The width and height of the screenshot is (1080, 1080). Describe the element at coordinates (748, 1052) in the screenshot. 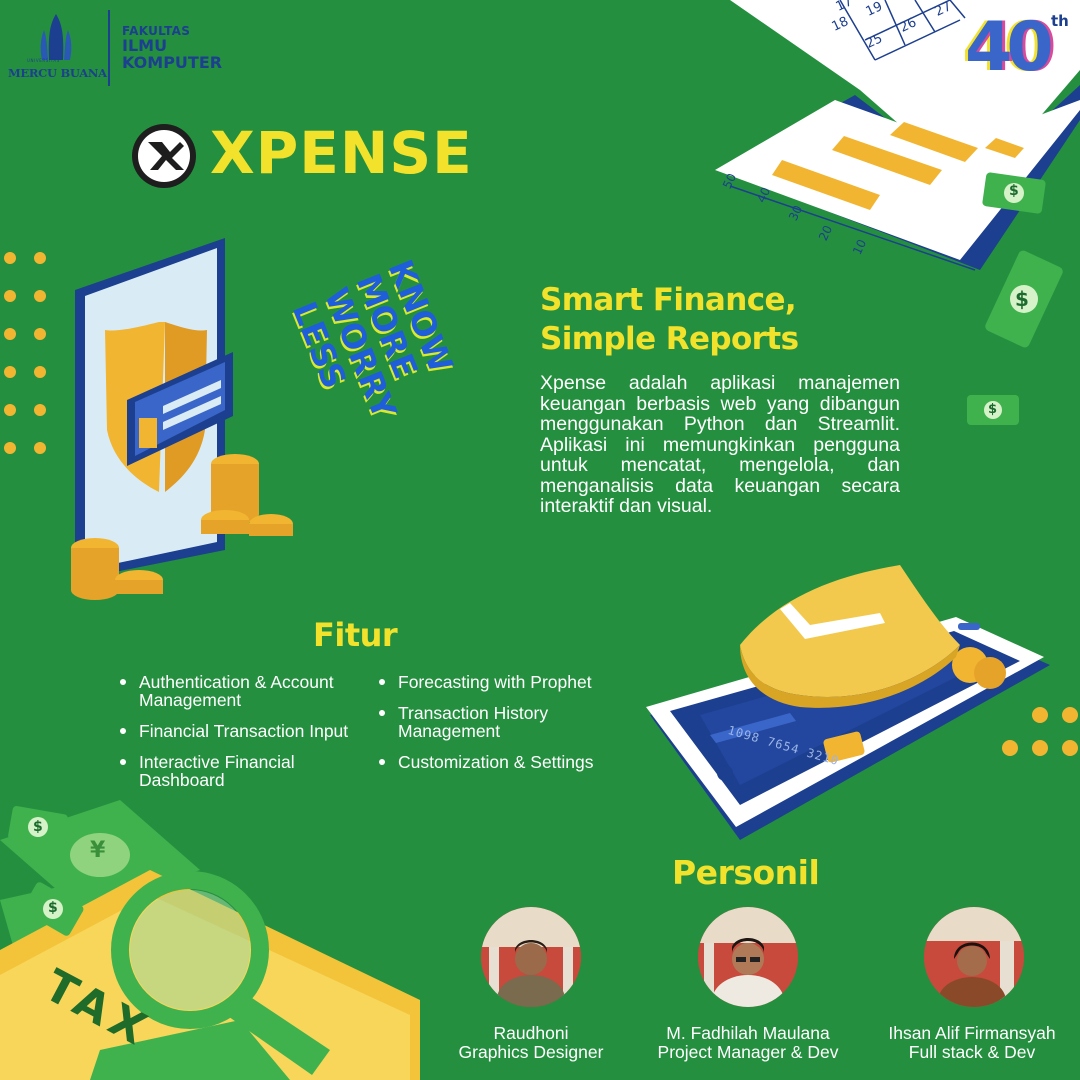

I see `member-role: Project Manager & Dev` at that location.